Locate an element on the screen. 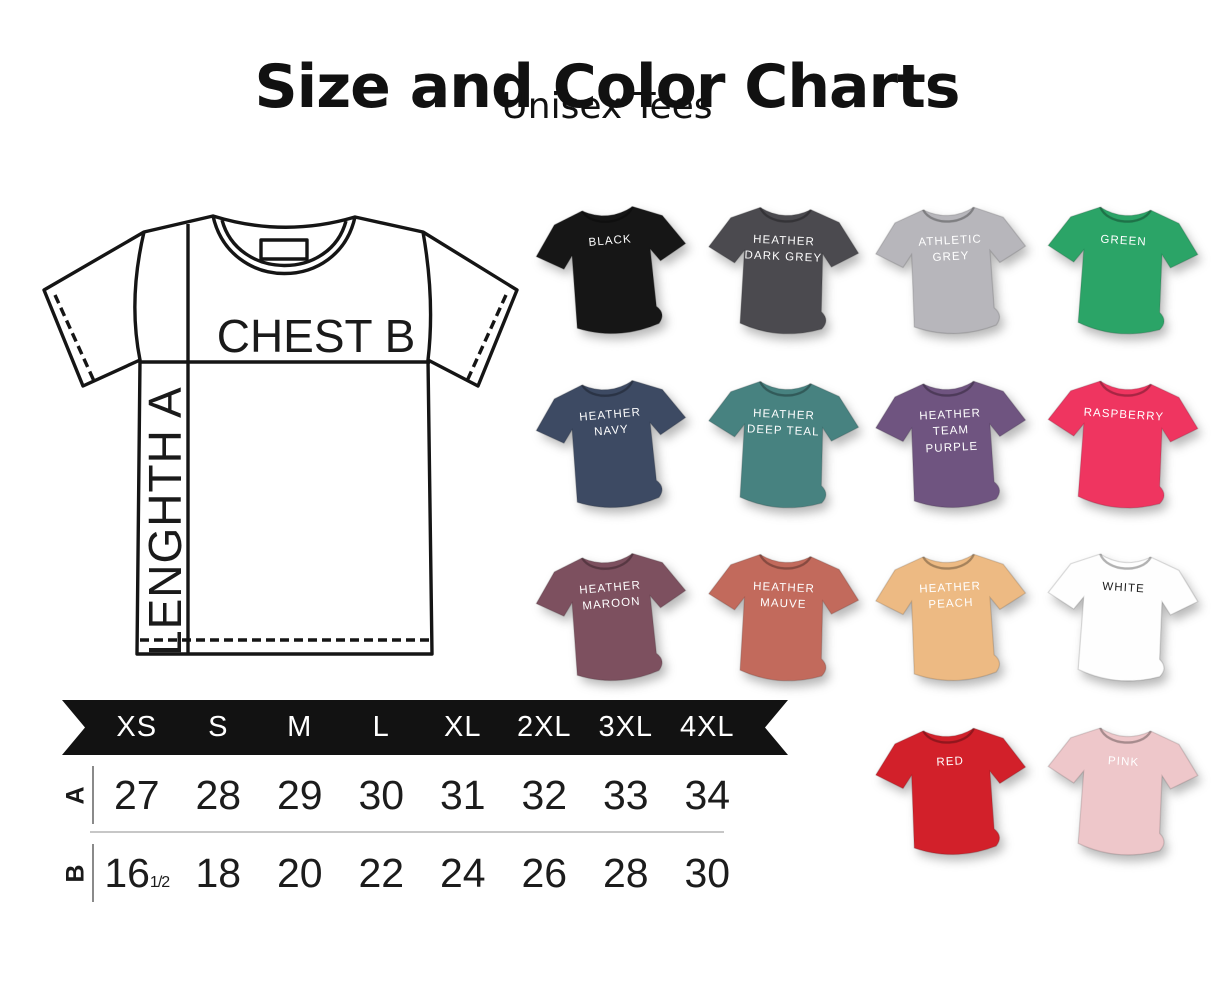  collar-outer-line is located at coordinates (284, 245).